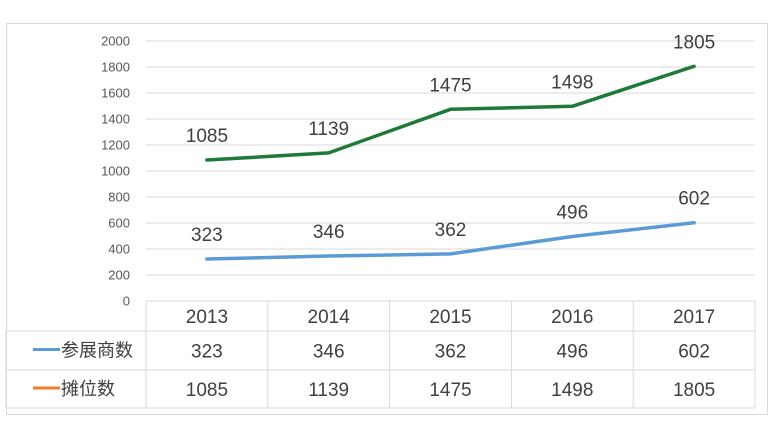 The height and width of the screenshot is (440, 777). I want to click on table-cell: 362, so click(451, 352).